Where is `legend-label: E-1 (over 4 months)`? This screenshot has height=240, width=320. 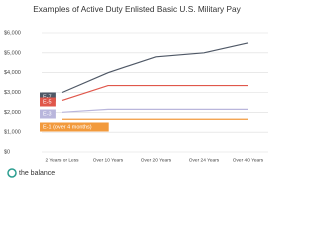
legend-label: E-1 (over 4 months) is located at coordinates (67, 127).